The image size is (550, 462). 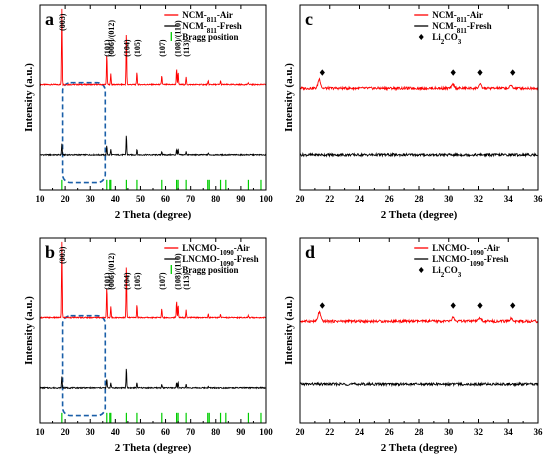 What do you see at coordinates (141, 432) in the screenshot?
I see `x-tick-label: 50` at bounding box center [141, 432].